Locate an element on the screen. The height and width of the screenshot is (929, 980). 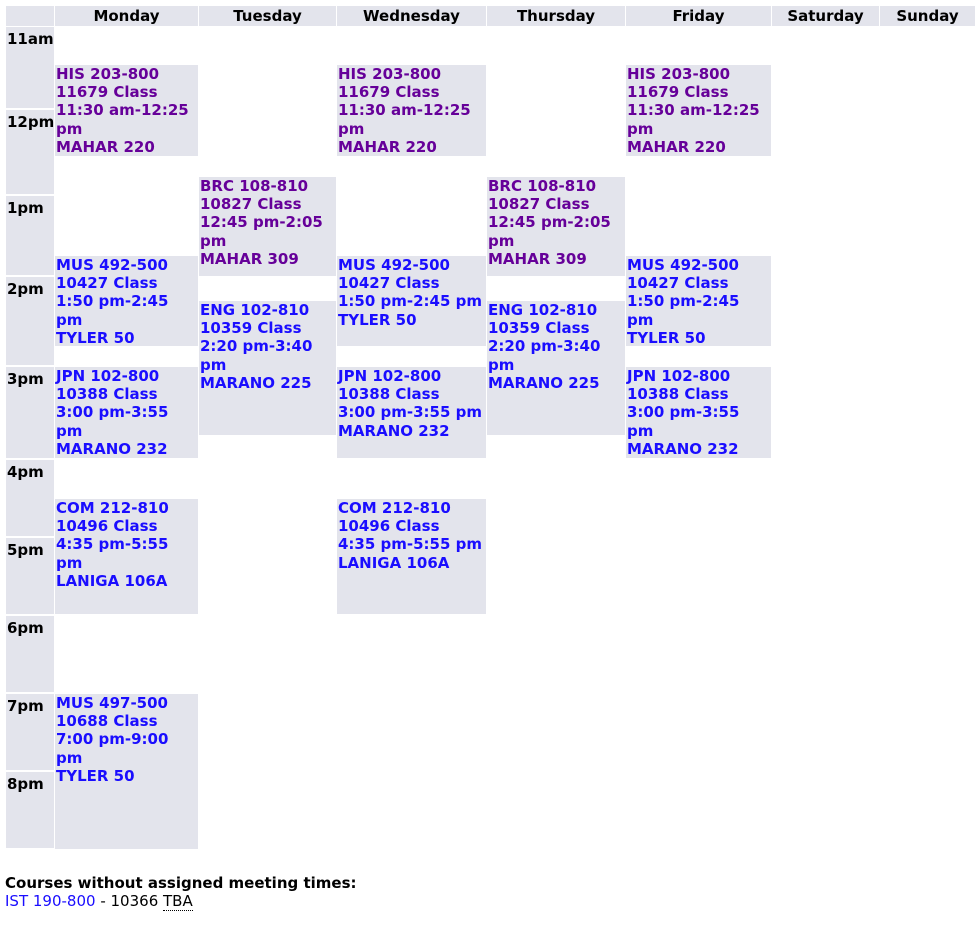
crn: 10366 is located at coordinates (134, 901).